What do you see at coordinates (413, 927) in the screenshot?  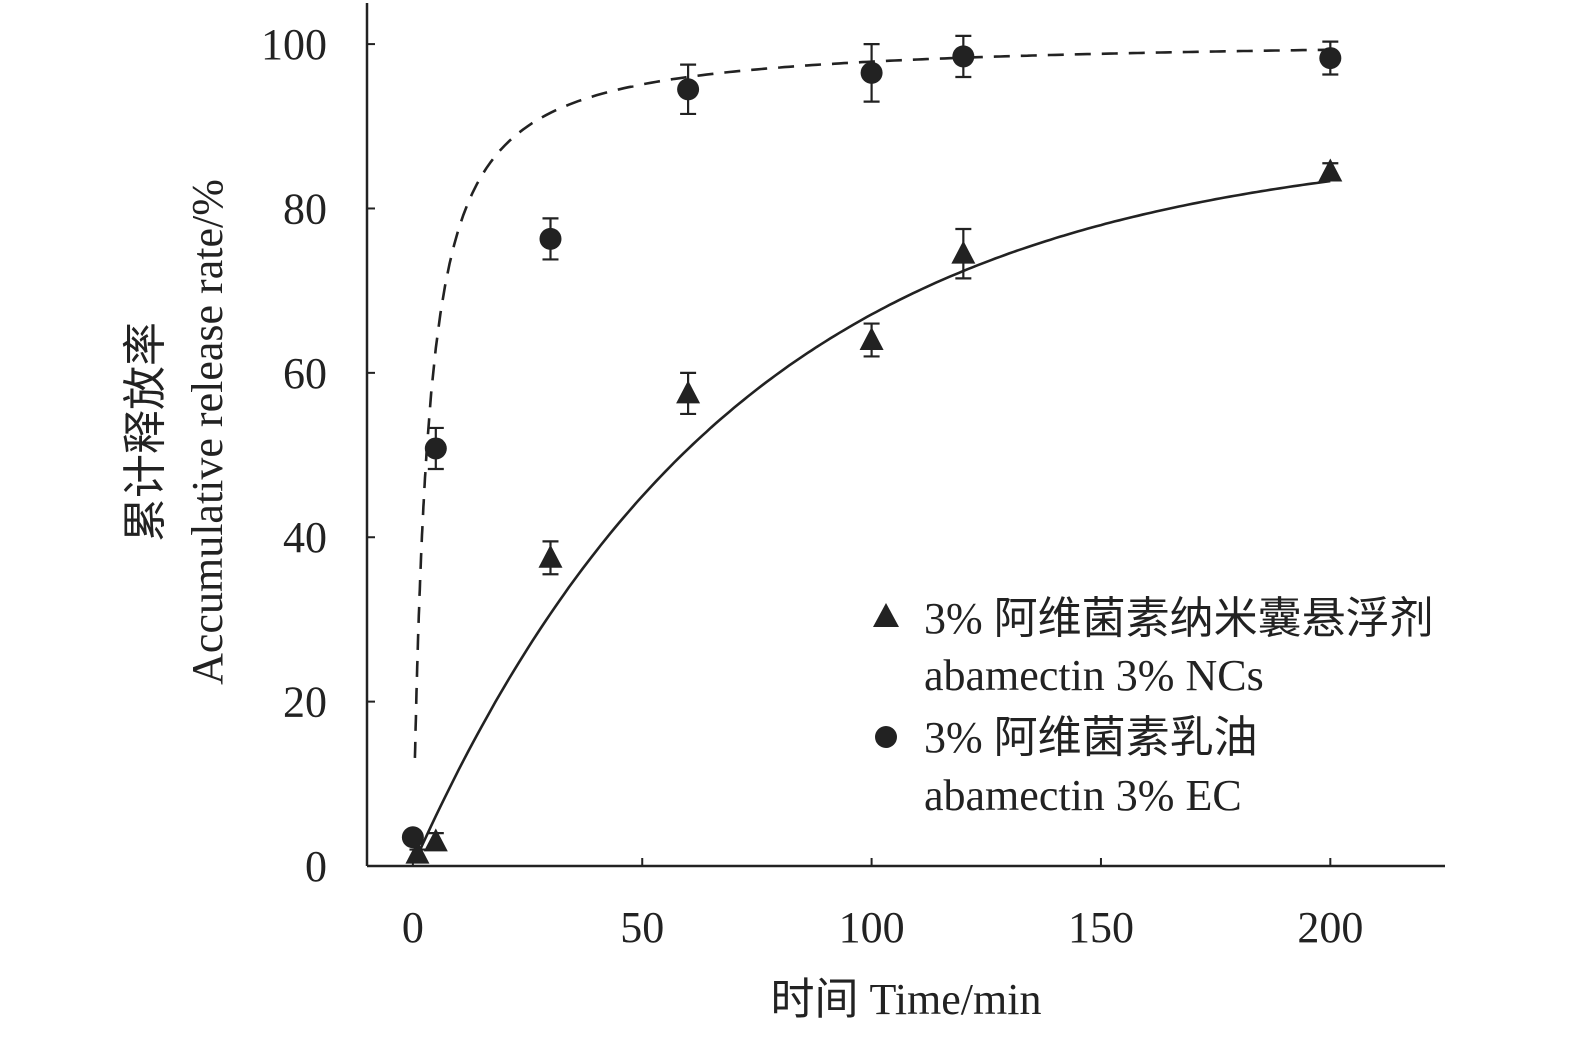 I see `x-tick-label: 0` at bounding box center [413, 927].